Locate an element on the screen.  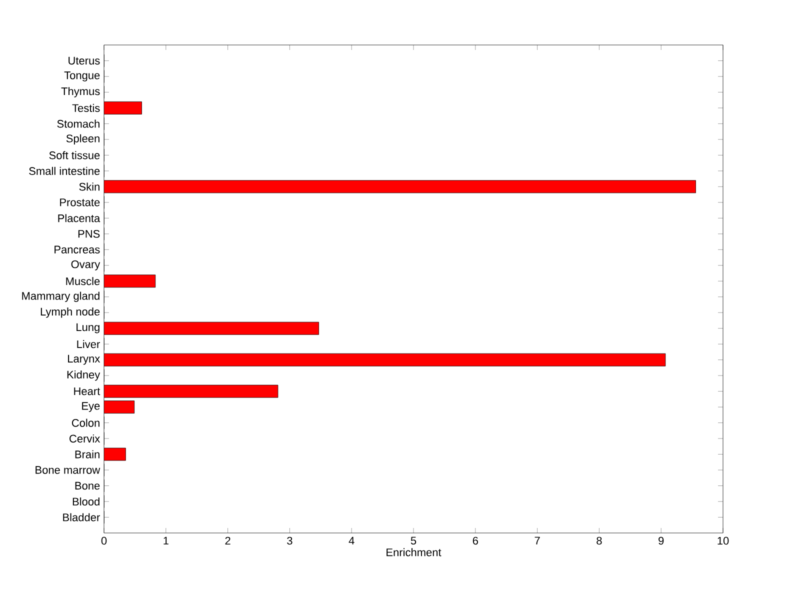
y-tick-label: Liver is located at coordinates (88, 344).